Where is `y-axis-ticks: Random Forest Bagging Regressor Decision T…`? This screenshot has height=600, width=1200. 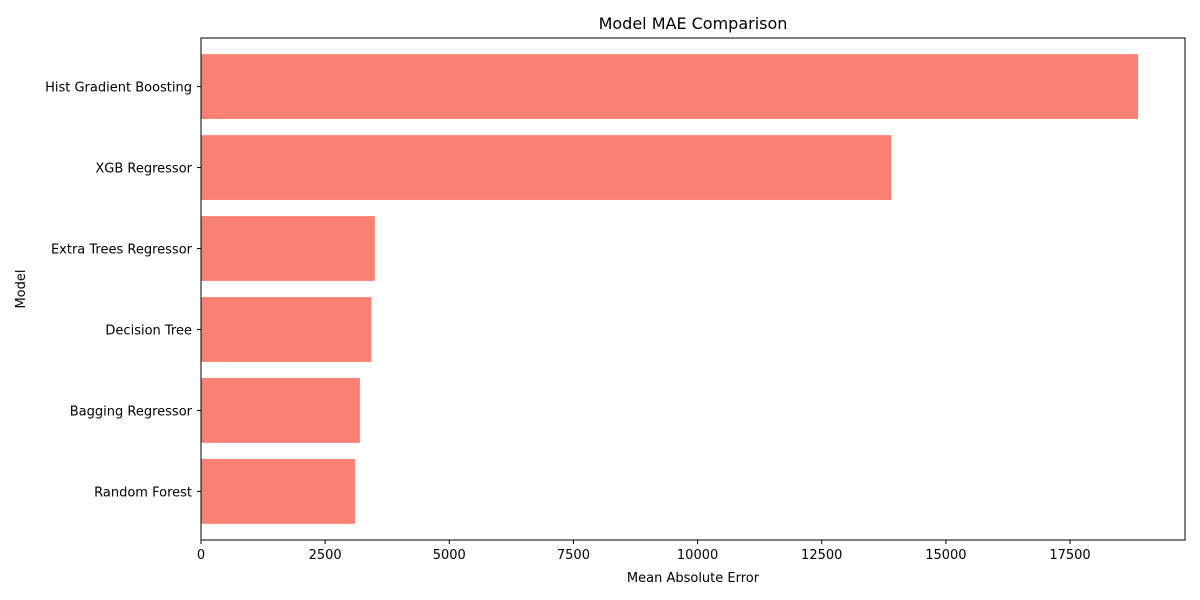 y-axis-ticks: Random Forest Bagging Regressor Decision T… is located at coordinates (123, 290).